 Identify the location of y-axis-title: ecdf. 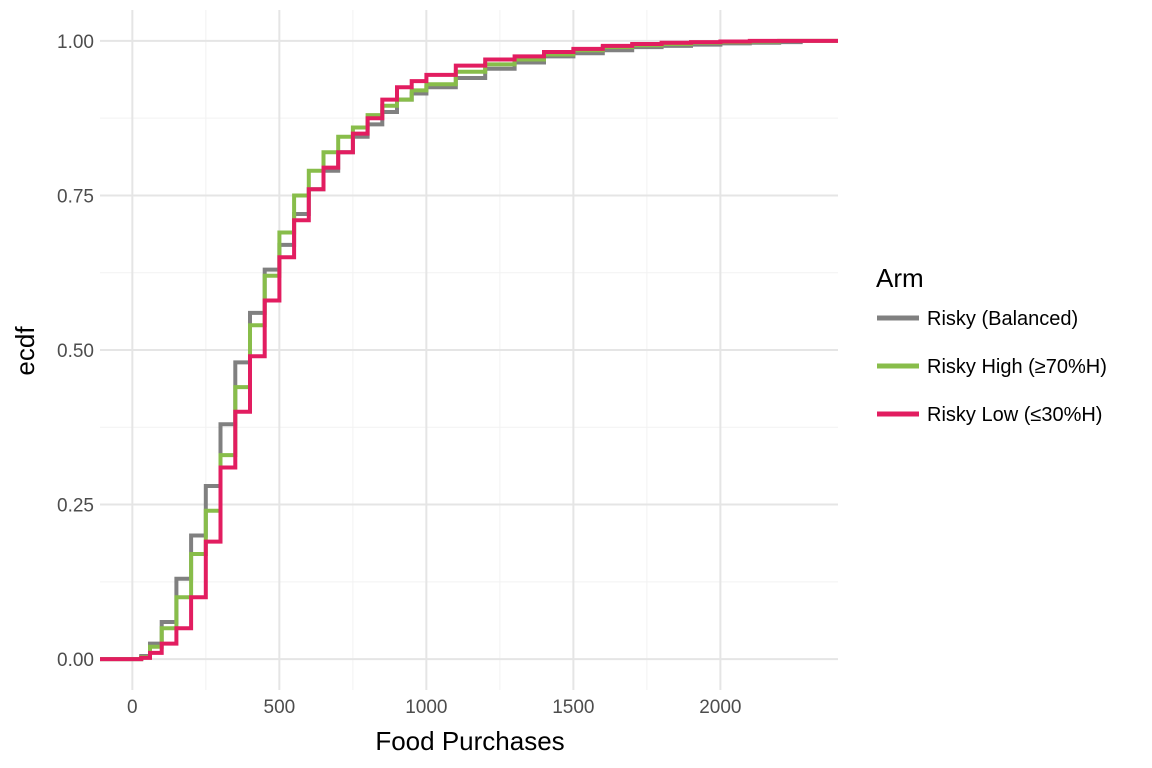
(25, 351).